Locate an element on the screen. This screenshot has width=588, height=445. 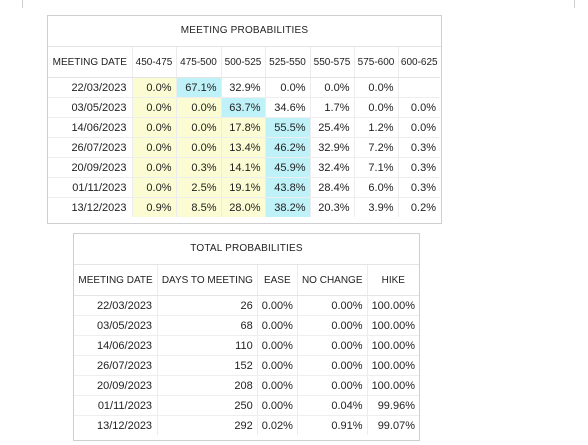
probability-cell: 67.1% is located at coordinates (199, 87).